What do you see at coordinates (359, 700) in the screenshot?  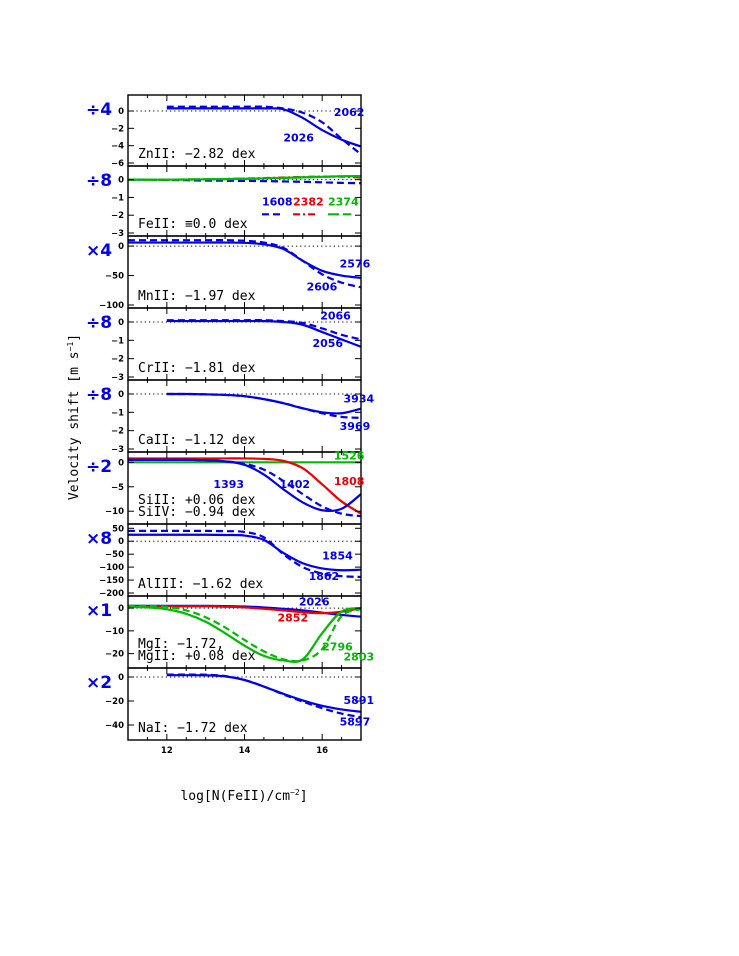 I see `line-label-5891: 5891` at bounding box center [359, 700].